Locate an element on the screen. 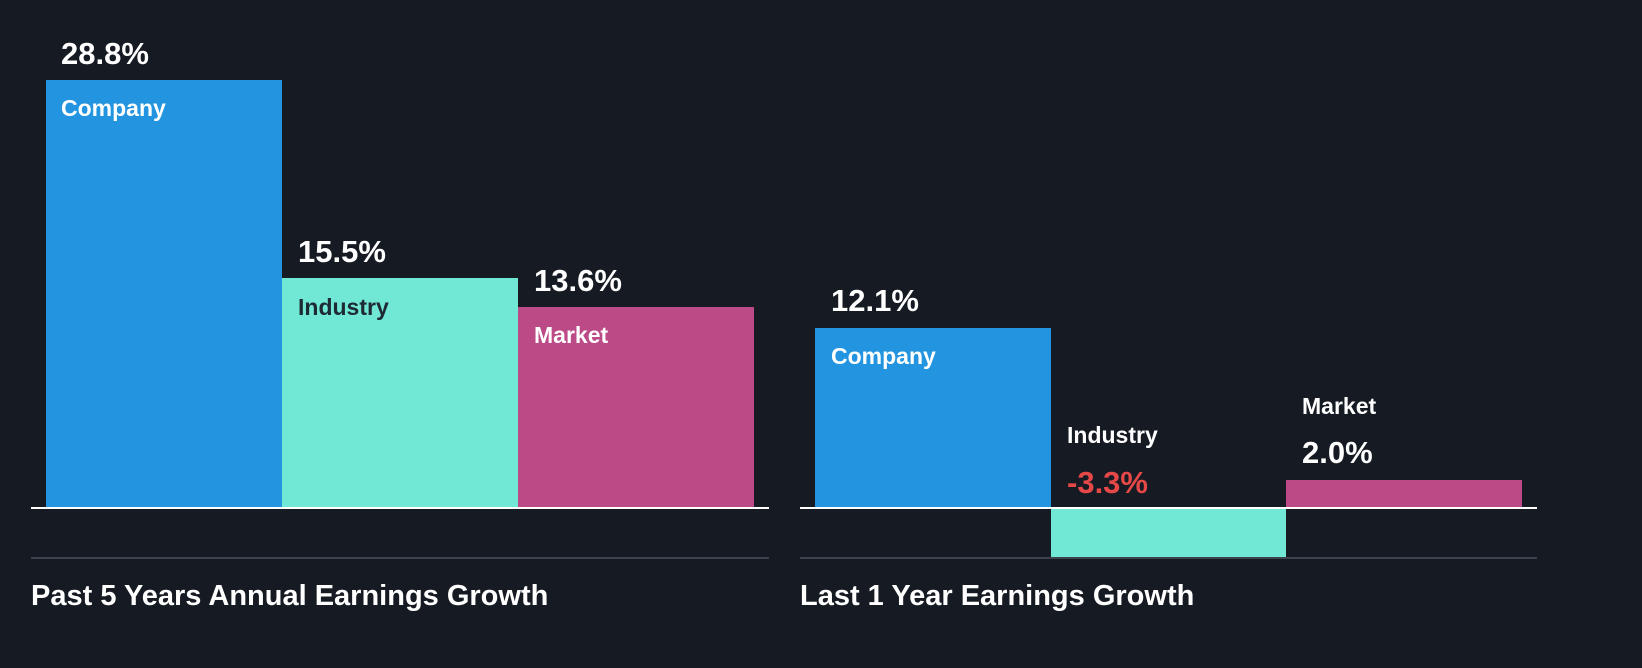 This screenshot has height=668, width=1642. market-value: 2.0% is located at coordinates (1337, 452).